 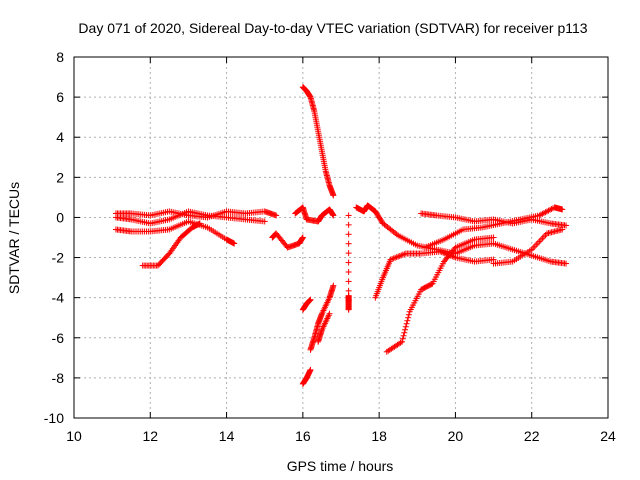 What do you see at coordinates (532, 436) in the screenshot?
I see `x-tick-label: 22` at bounding box center [532, 436].